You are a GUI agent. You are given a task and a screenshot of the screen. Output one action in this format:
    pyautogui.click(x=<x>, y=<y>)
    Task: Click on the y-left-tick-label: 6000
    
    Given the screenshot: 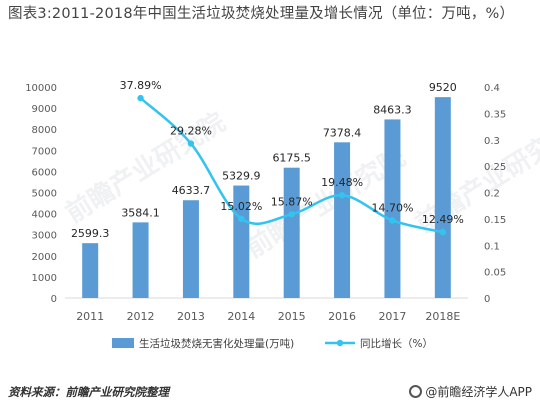 What is the action you would take?
    pyautogui.click(x=44, y=172)
    